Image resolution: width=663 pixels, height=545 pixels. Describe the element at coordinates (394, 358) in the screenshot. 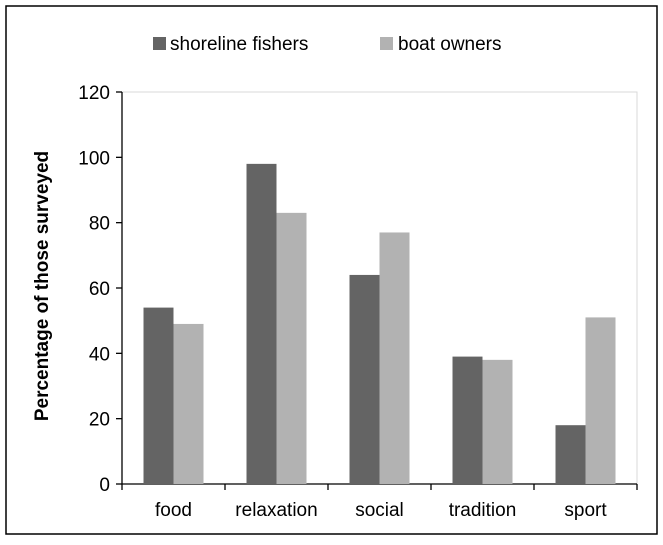

I see `bar-boat-owners-social` at that location.